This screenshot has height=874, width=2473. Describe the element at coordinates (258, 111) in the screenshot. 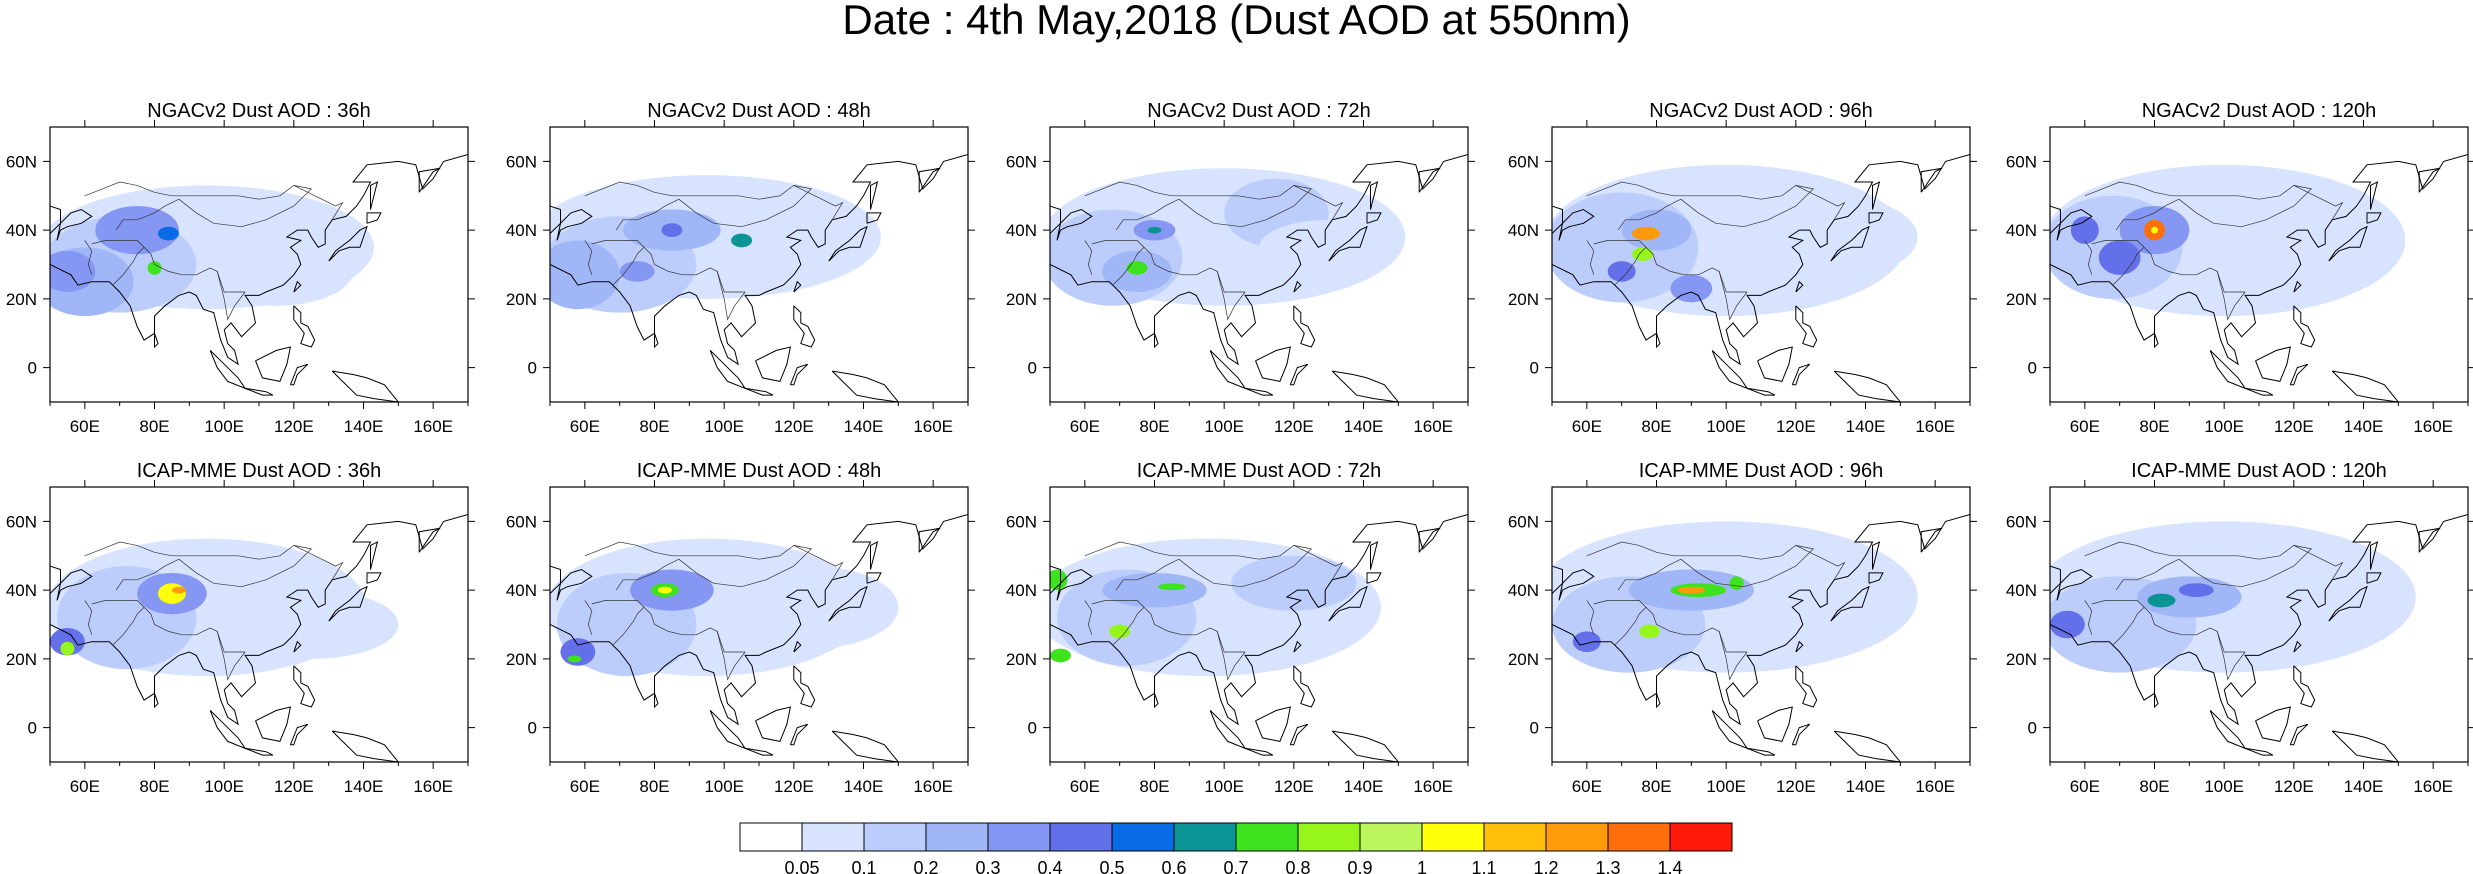

I see `panel-title: NGACv2 Dust AOD : 36h` at that location.